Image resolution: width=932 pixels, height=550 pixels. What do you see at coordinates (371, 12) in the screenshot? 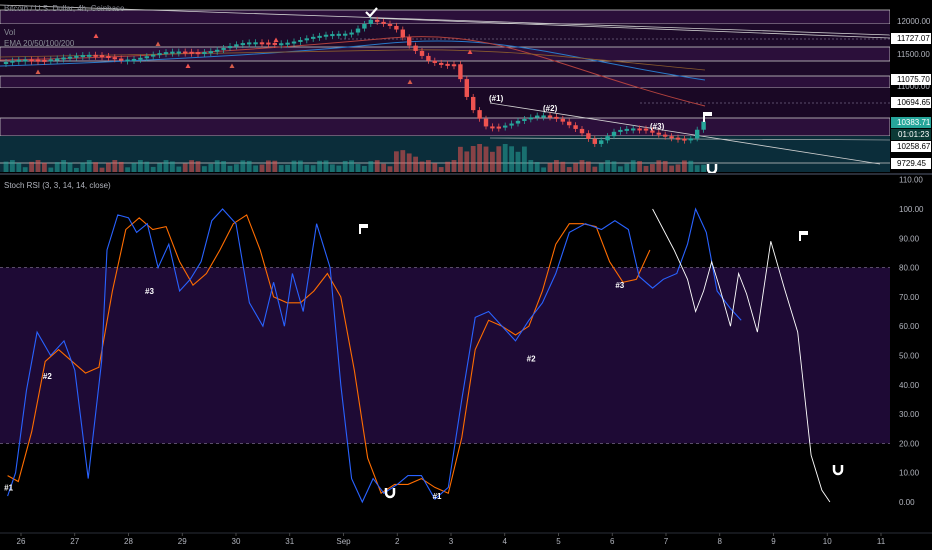
I see `checkmark-icon` at bounding box center [371, 12].